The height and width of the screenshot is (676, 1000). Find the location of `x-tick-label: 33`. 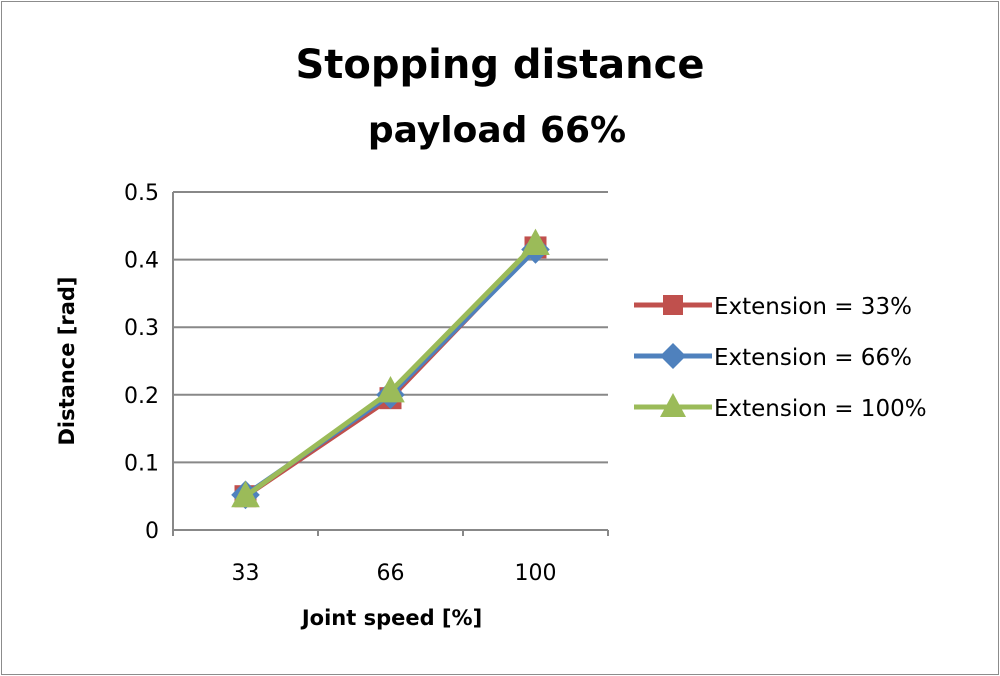

x-tick-label: 33 is located at coordinates (246, 573).